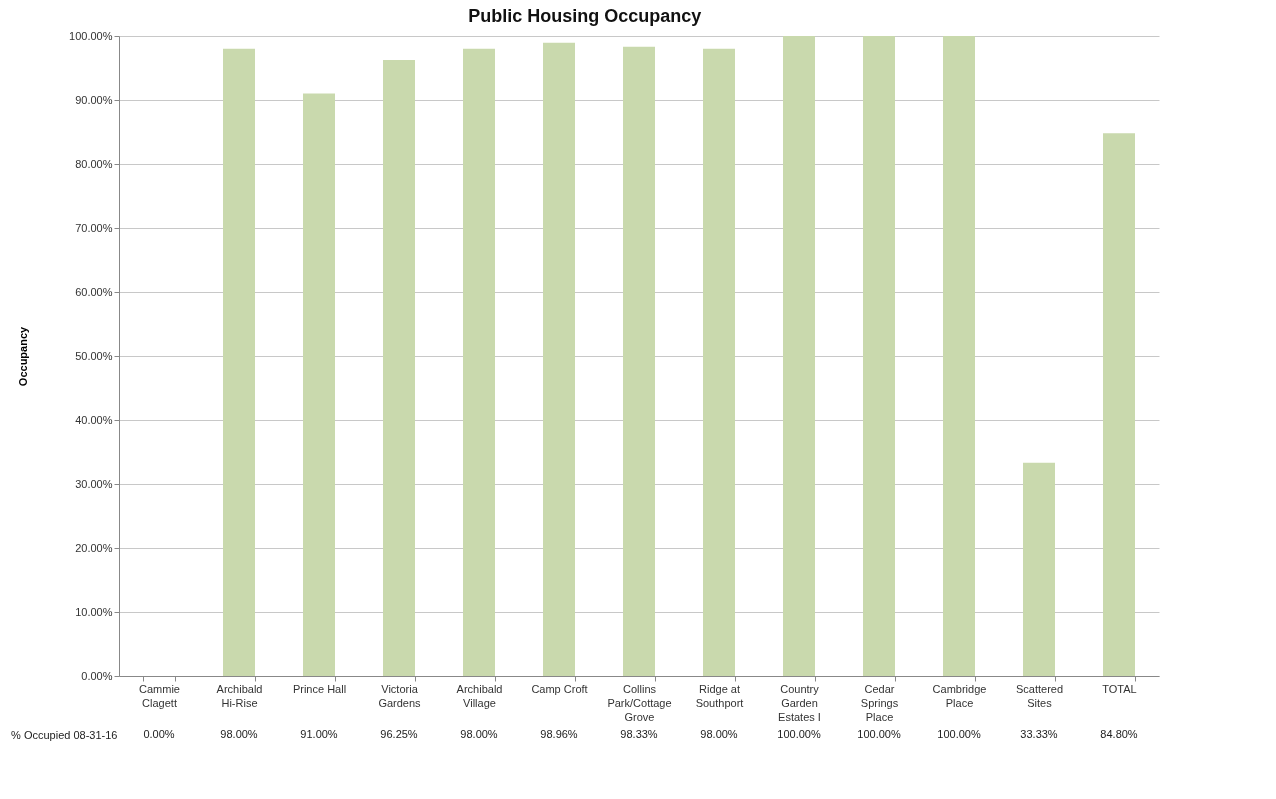 Image resolution: width=1276 pixels, height=799 pixels. I want to click on y-axis-title: Occupancy, so click(23, 356).